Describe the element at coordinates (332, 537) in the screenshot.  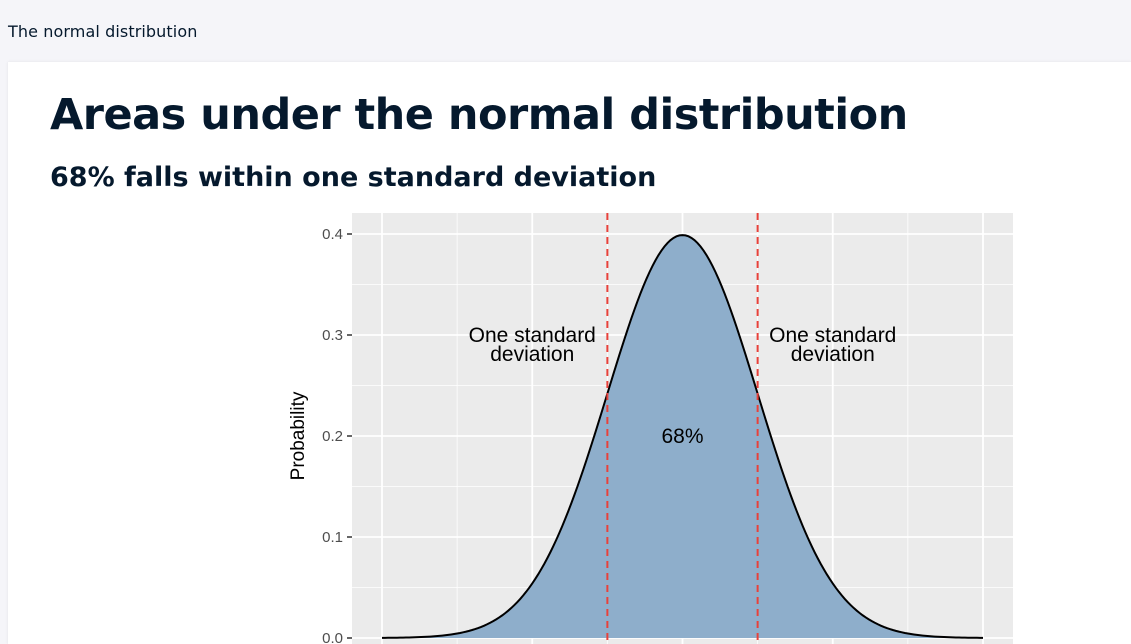
I see `y-tick-label: 0.1` at that location.